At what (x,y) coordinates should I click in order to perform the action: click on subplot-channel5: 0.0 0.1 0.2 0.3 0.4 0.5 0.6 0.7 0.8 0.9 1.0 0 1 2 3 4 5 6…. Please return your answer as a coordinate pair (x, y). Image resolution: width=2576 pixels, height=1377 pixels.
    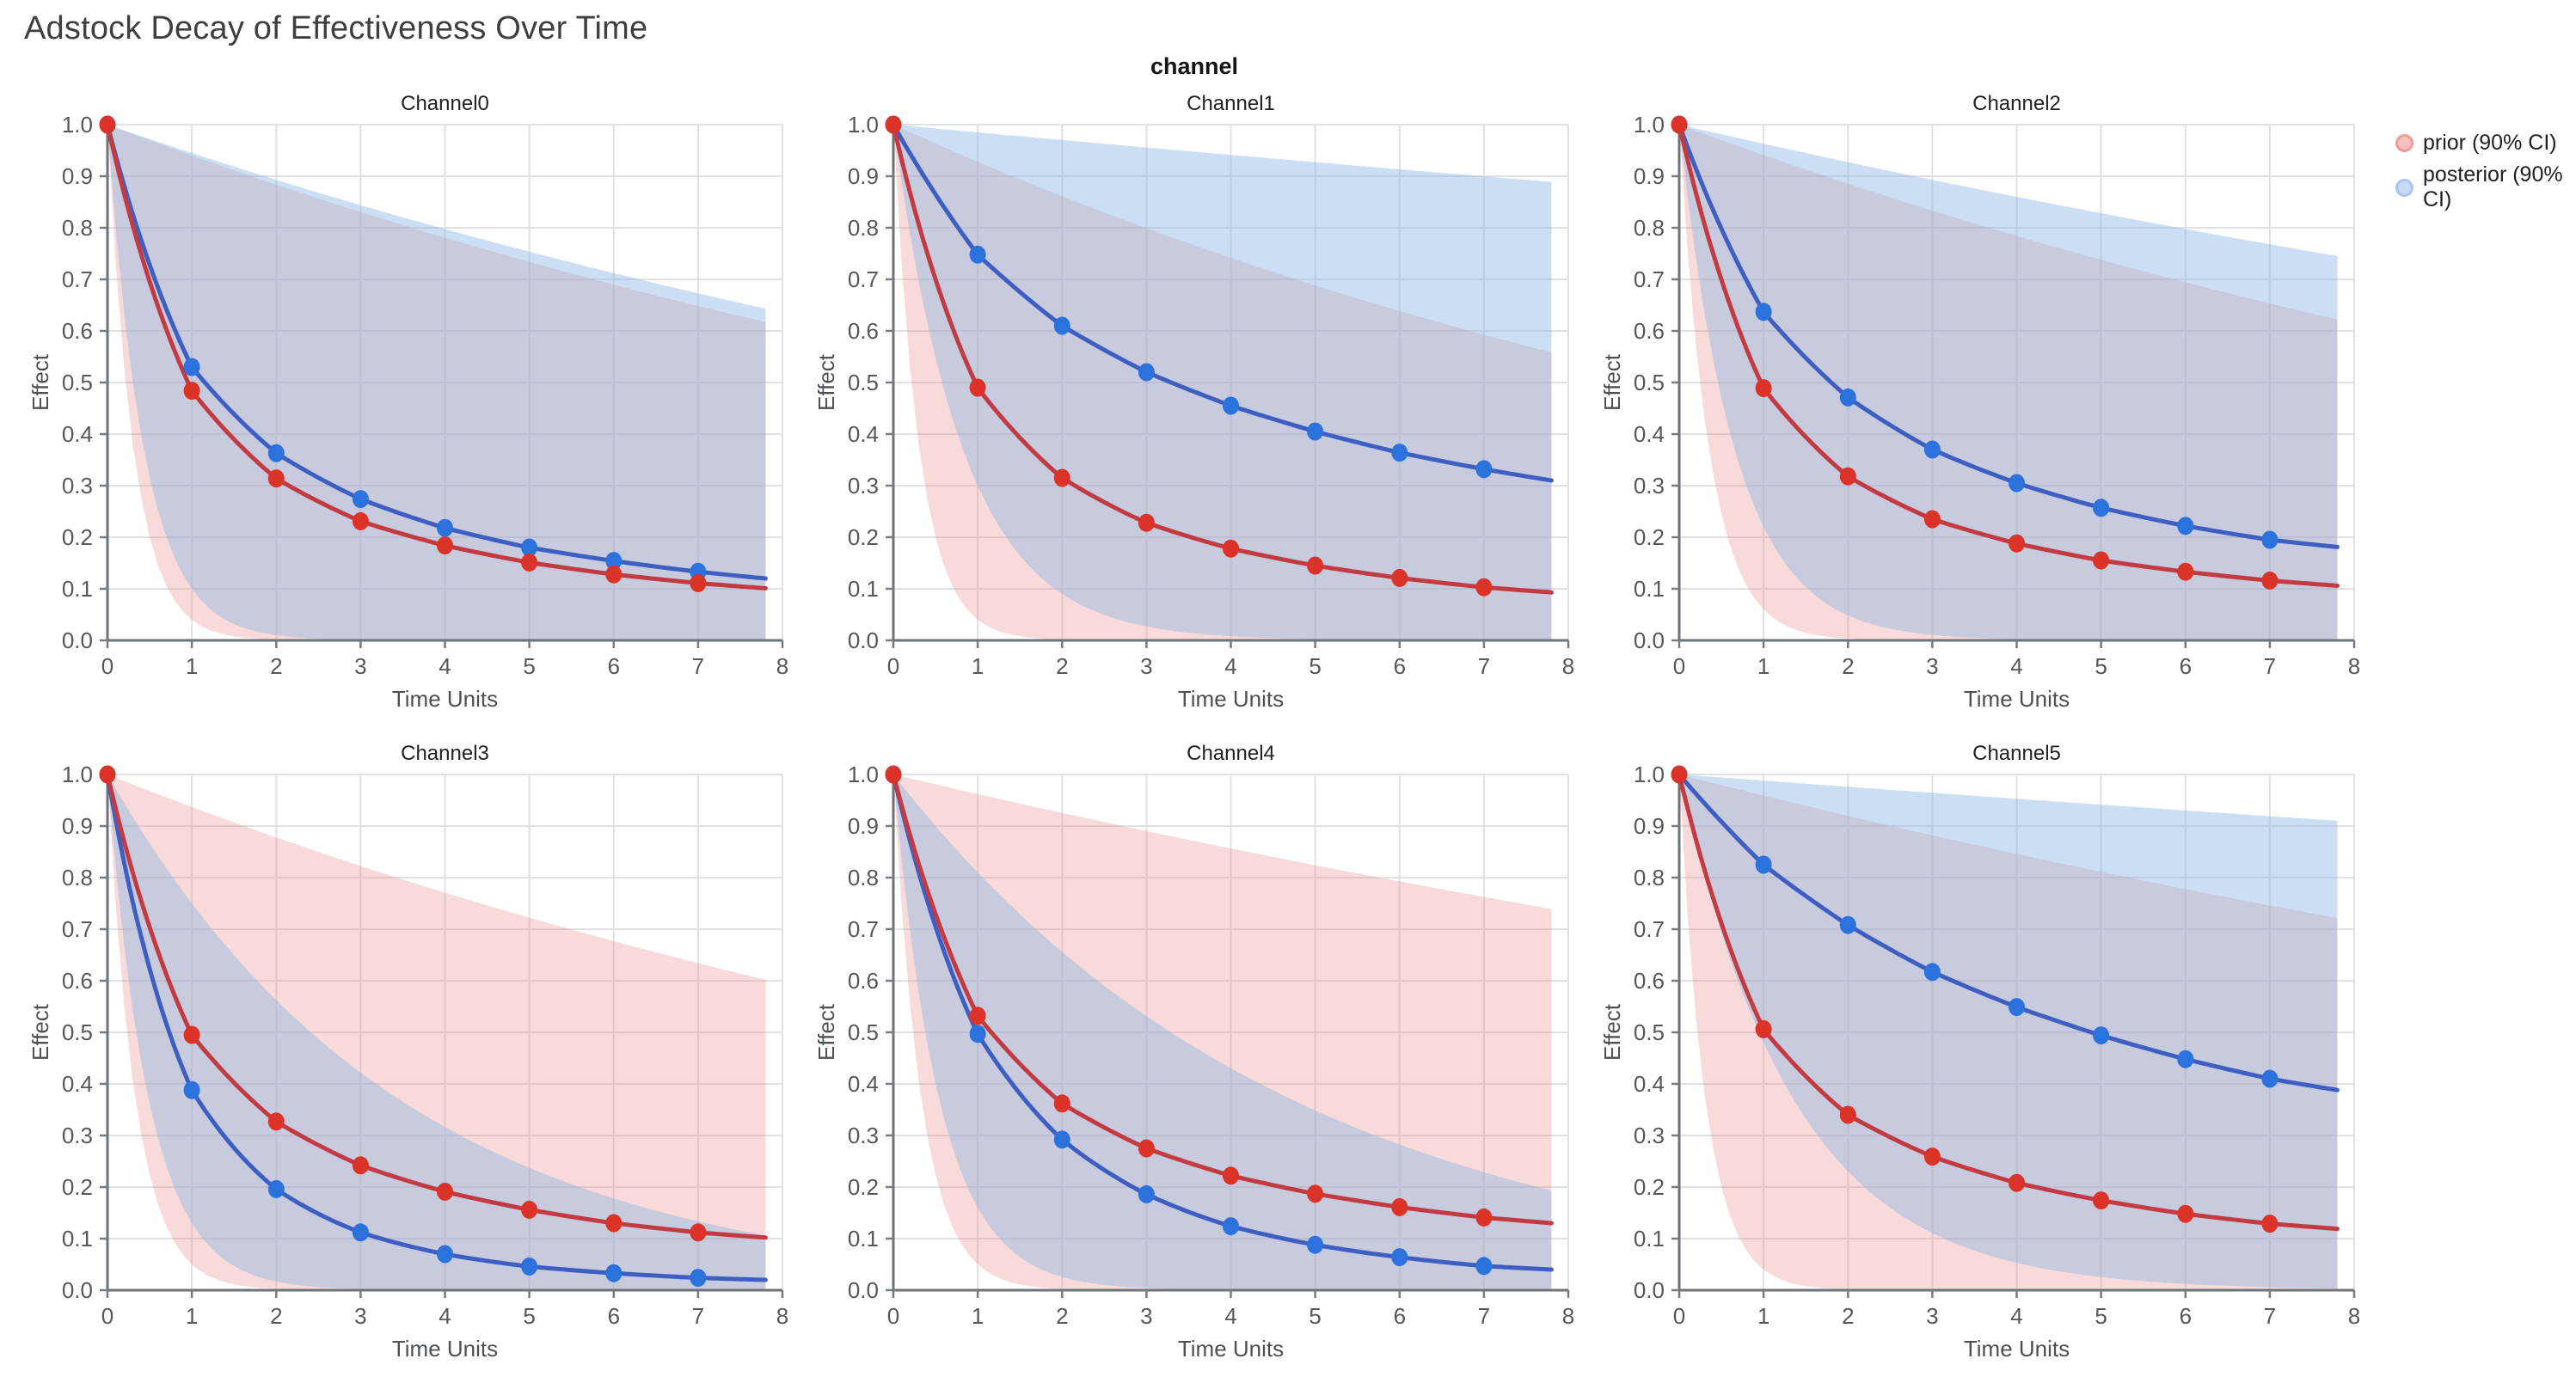
    Looking at the image, I should click on (1980, 1052).